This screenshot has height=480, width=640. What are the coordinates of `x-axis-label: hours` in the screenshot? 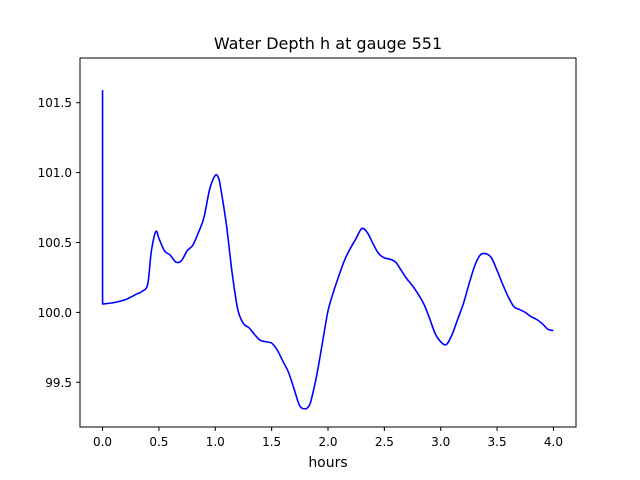 It's located at (327, 463).